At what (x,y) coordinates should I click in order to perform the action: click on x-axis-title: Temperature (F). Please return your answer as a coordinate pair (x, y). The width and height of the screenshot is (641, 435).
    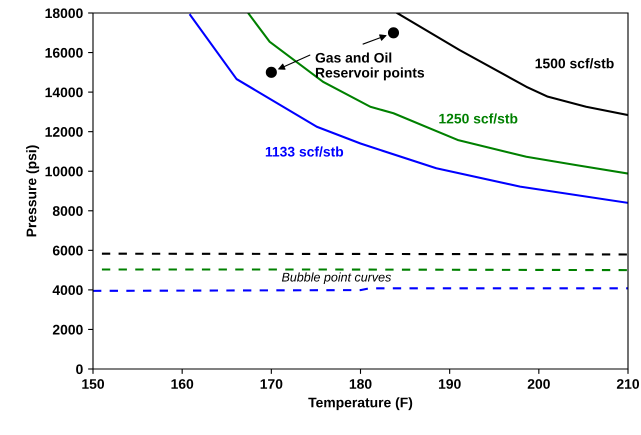
    Looking at the image, I should click on (360, 403).